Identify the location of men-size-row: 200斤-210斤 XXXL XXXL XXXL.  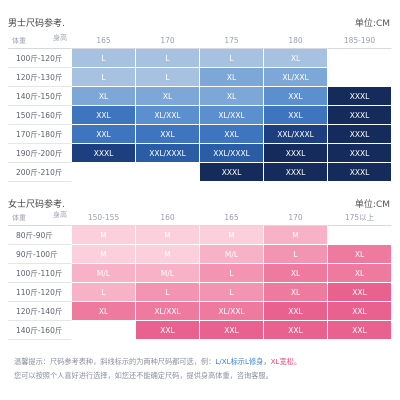
(200, 172).